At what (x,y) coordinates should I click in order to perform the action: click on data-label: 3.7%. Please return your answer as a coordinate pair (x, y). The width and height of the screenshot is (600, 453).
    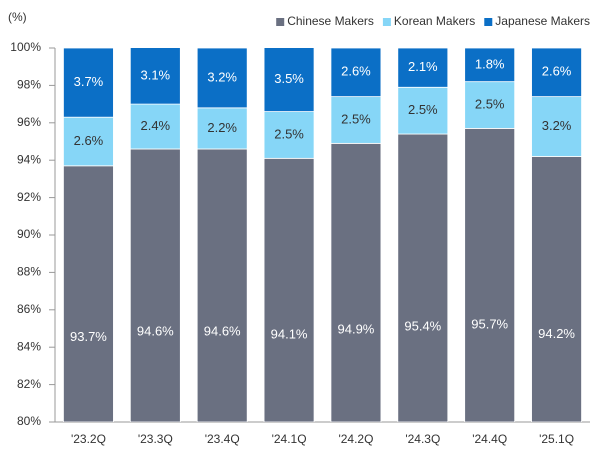
    Looking at the image, I should click on (89, 81).